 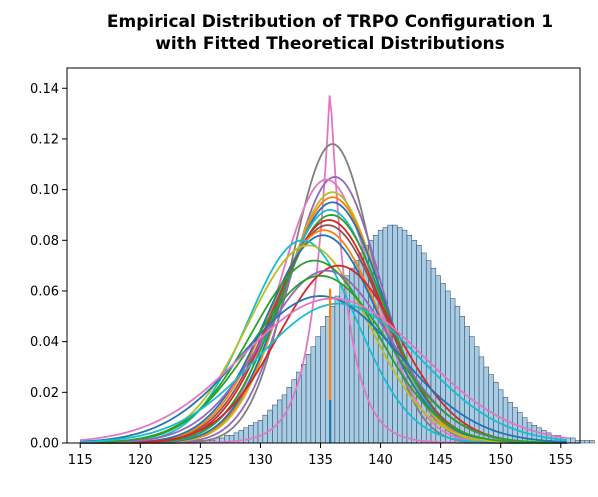 I want to click on x-tick-label: 135, so click(x=320, y=460).